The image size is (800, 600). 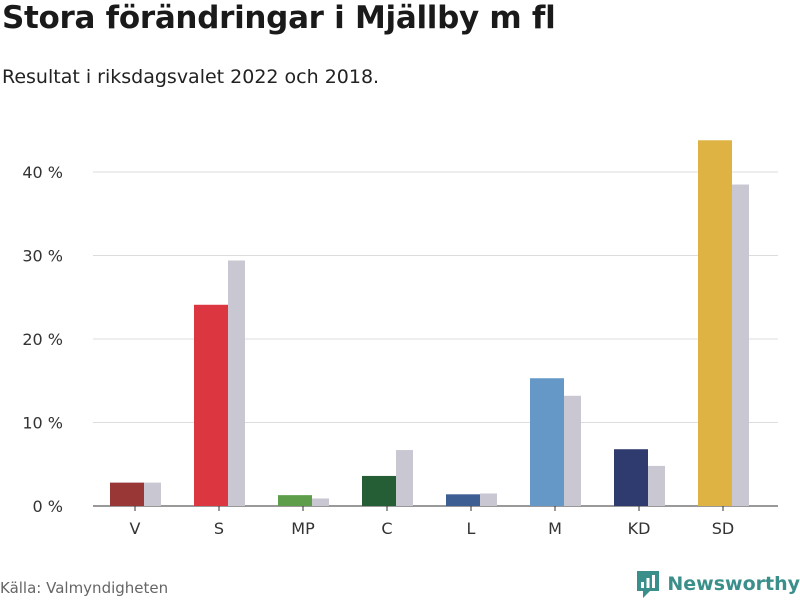 What do you see at coordinates (488, 499) in the screenshot?
I see `bar-2018-l` at bounding box center [488, 499].